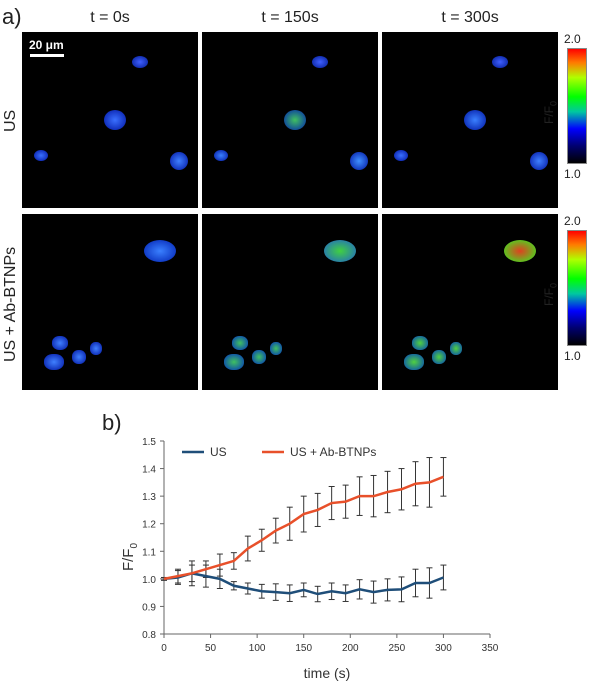 Image resolution: width=599 pixels, height=685 pixels. Describe the element at coordinates (149, 607) in the screenshot. I see `y-tick-label: 0.9` at that location.